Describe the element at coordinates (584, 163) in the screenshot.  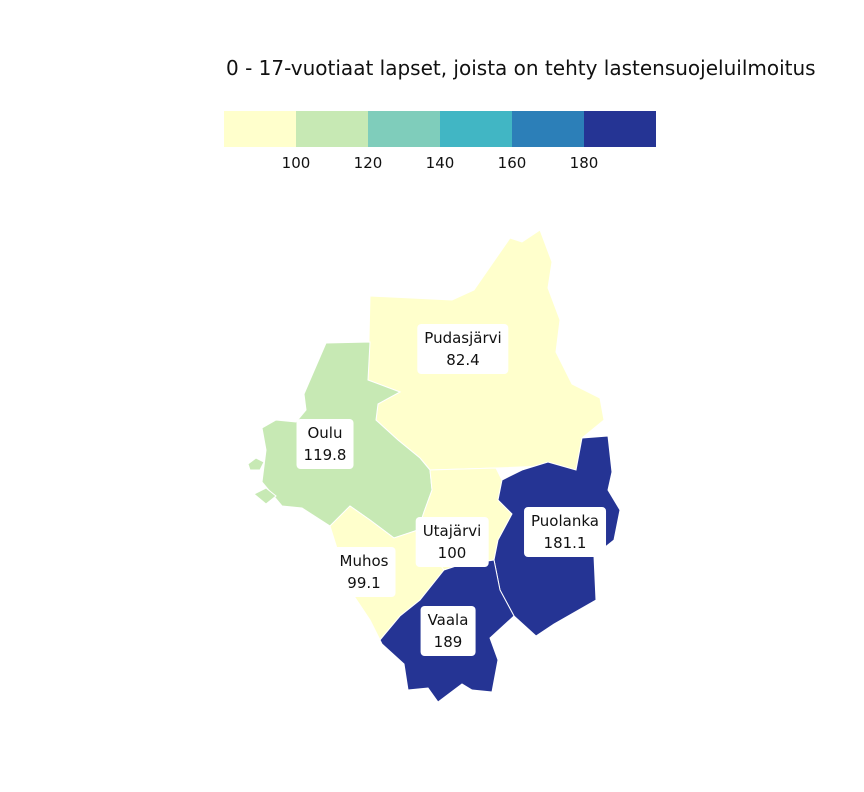
I see `legend-tick: 180` at that location.